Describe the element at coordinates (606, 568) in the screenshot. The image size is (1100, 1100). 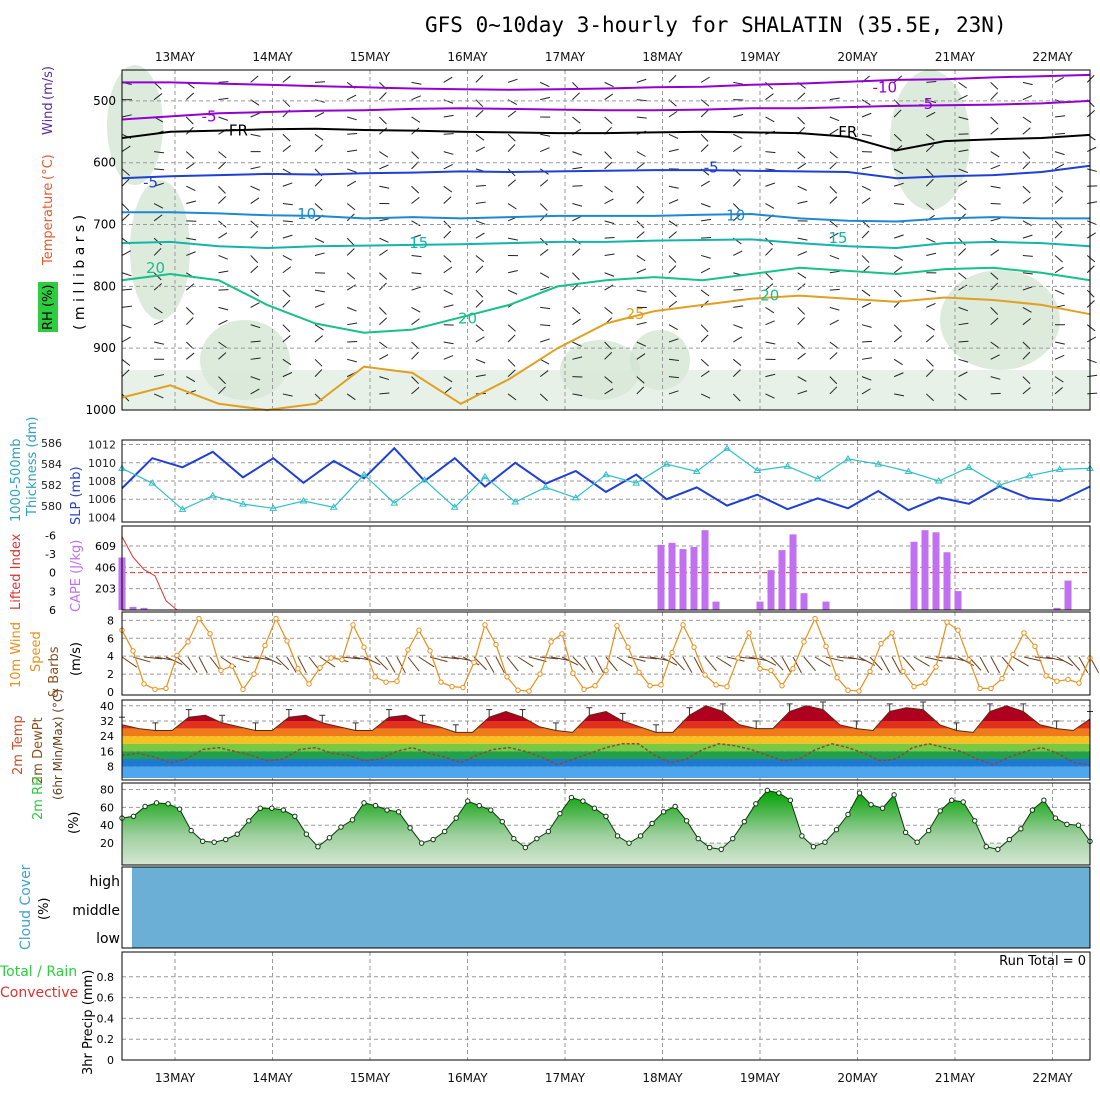
I see `stability-frame` at that location.